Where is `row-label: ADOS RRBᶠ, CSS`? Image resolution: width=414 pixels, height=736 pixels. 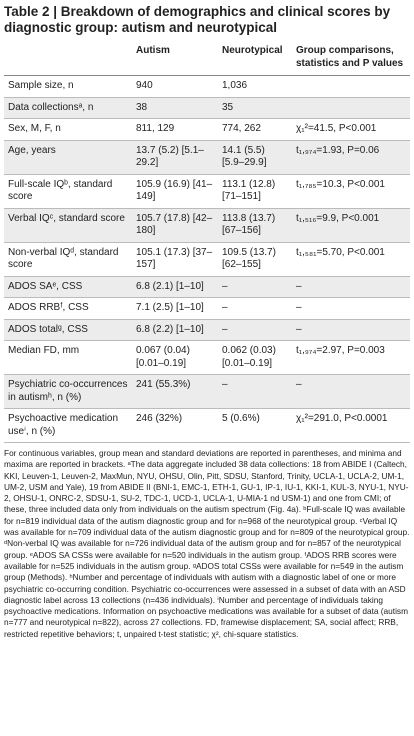 row-label: ADOS RRBᶠ, CSS is located at coordinates (68, 308).